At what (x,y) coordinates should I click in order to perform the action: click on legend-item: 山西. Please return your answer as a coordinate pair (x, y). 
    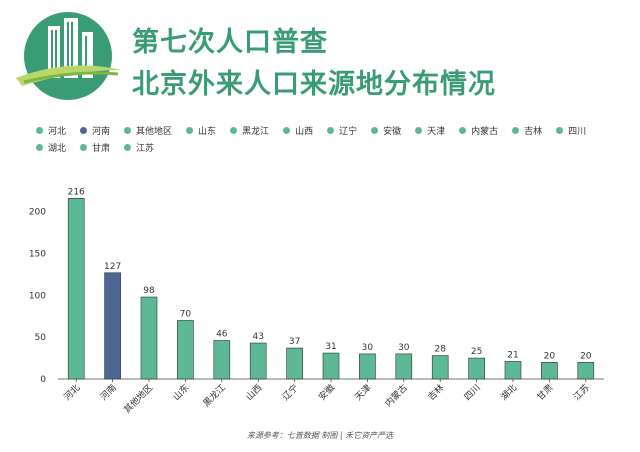
    Looking at the image, I should click on (298, 130).